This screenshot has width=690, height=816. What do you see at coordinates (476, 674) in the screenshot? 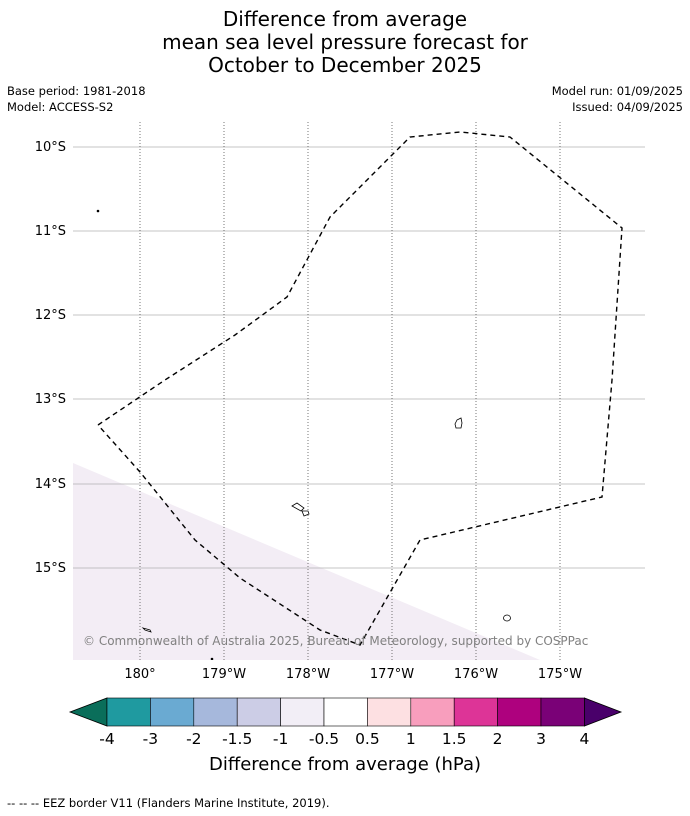
I see `lon-label-176w: 176°W` at bounding box center [476, 674].